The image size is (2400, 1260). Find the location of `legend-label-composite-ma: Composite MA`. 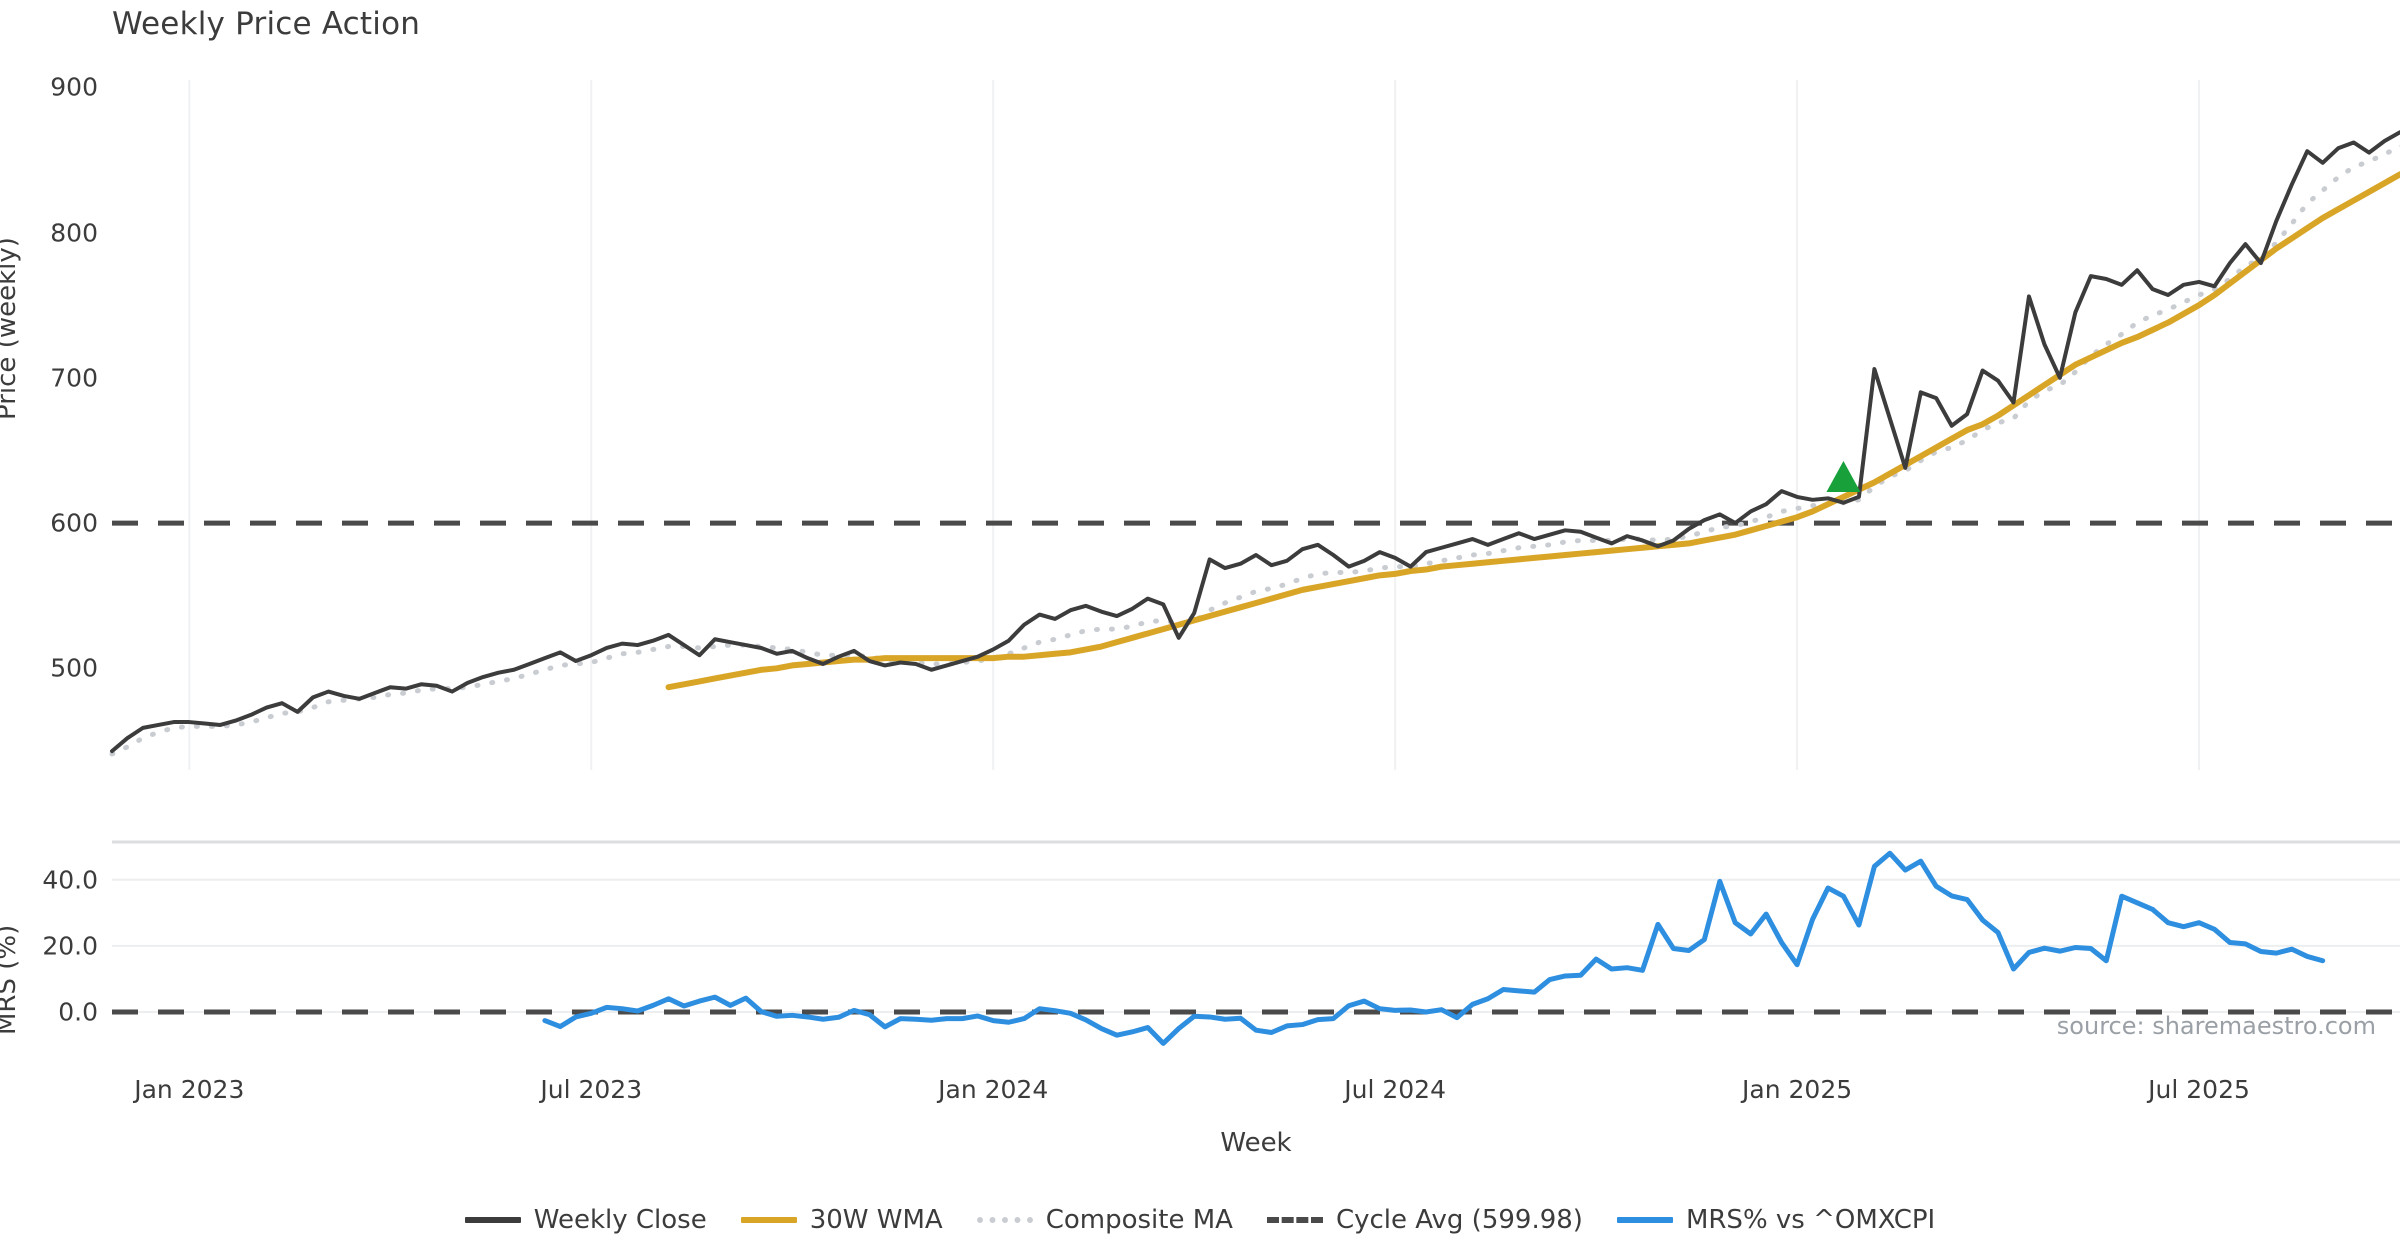

legend-label-composite-ma: Composite MA is located at coordinates (1139, 1220).